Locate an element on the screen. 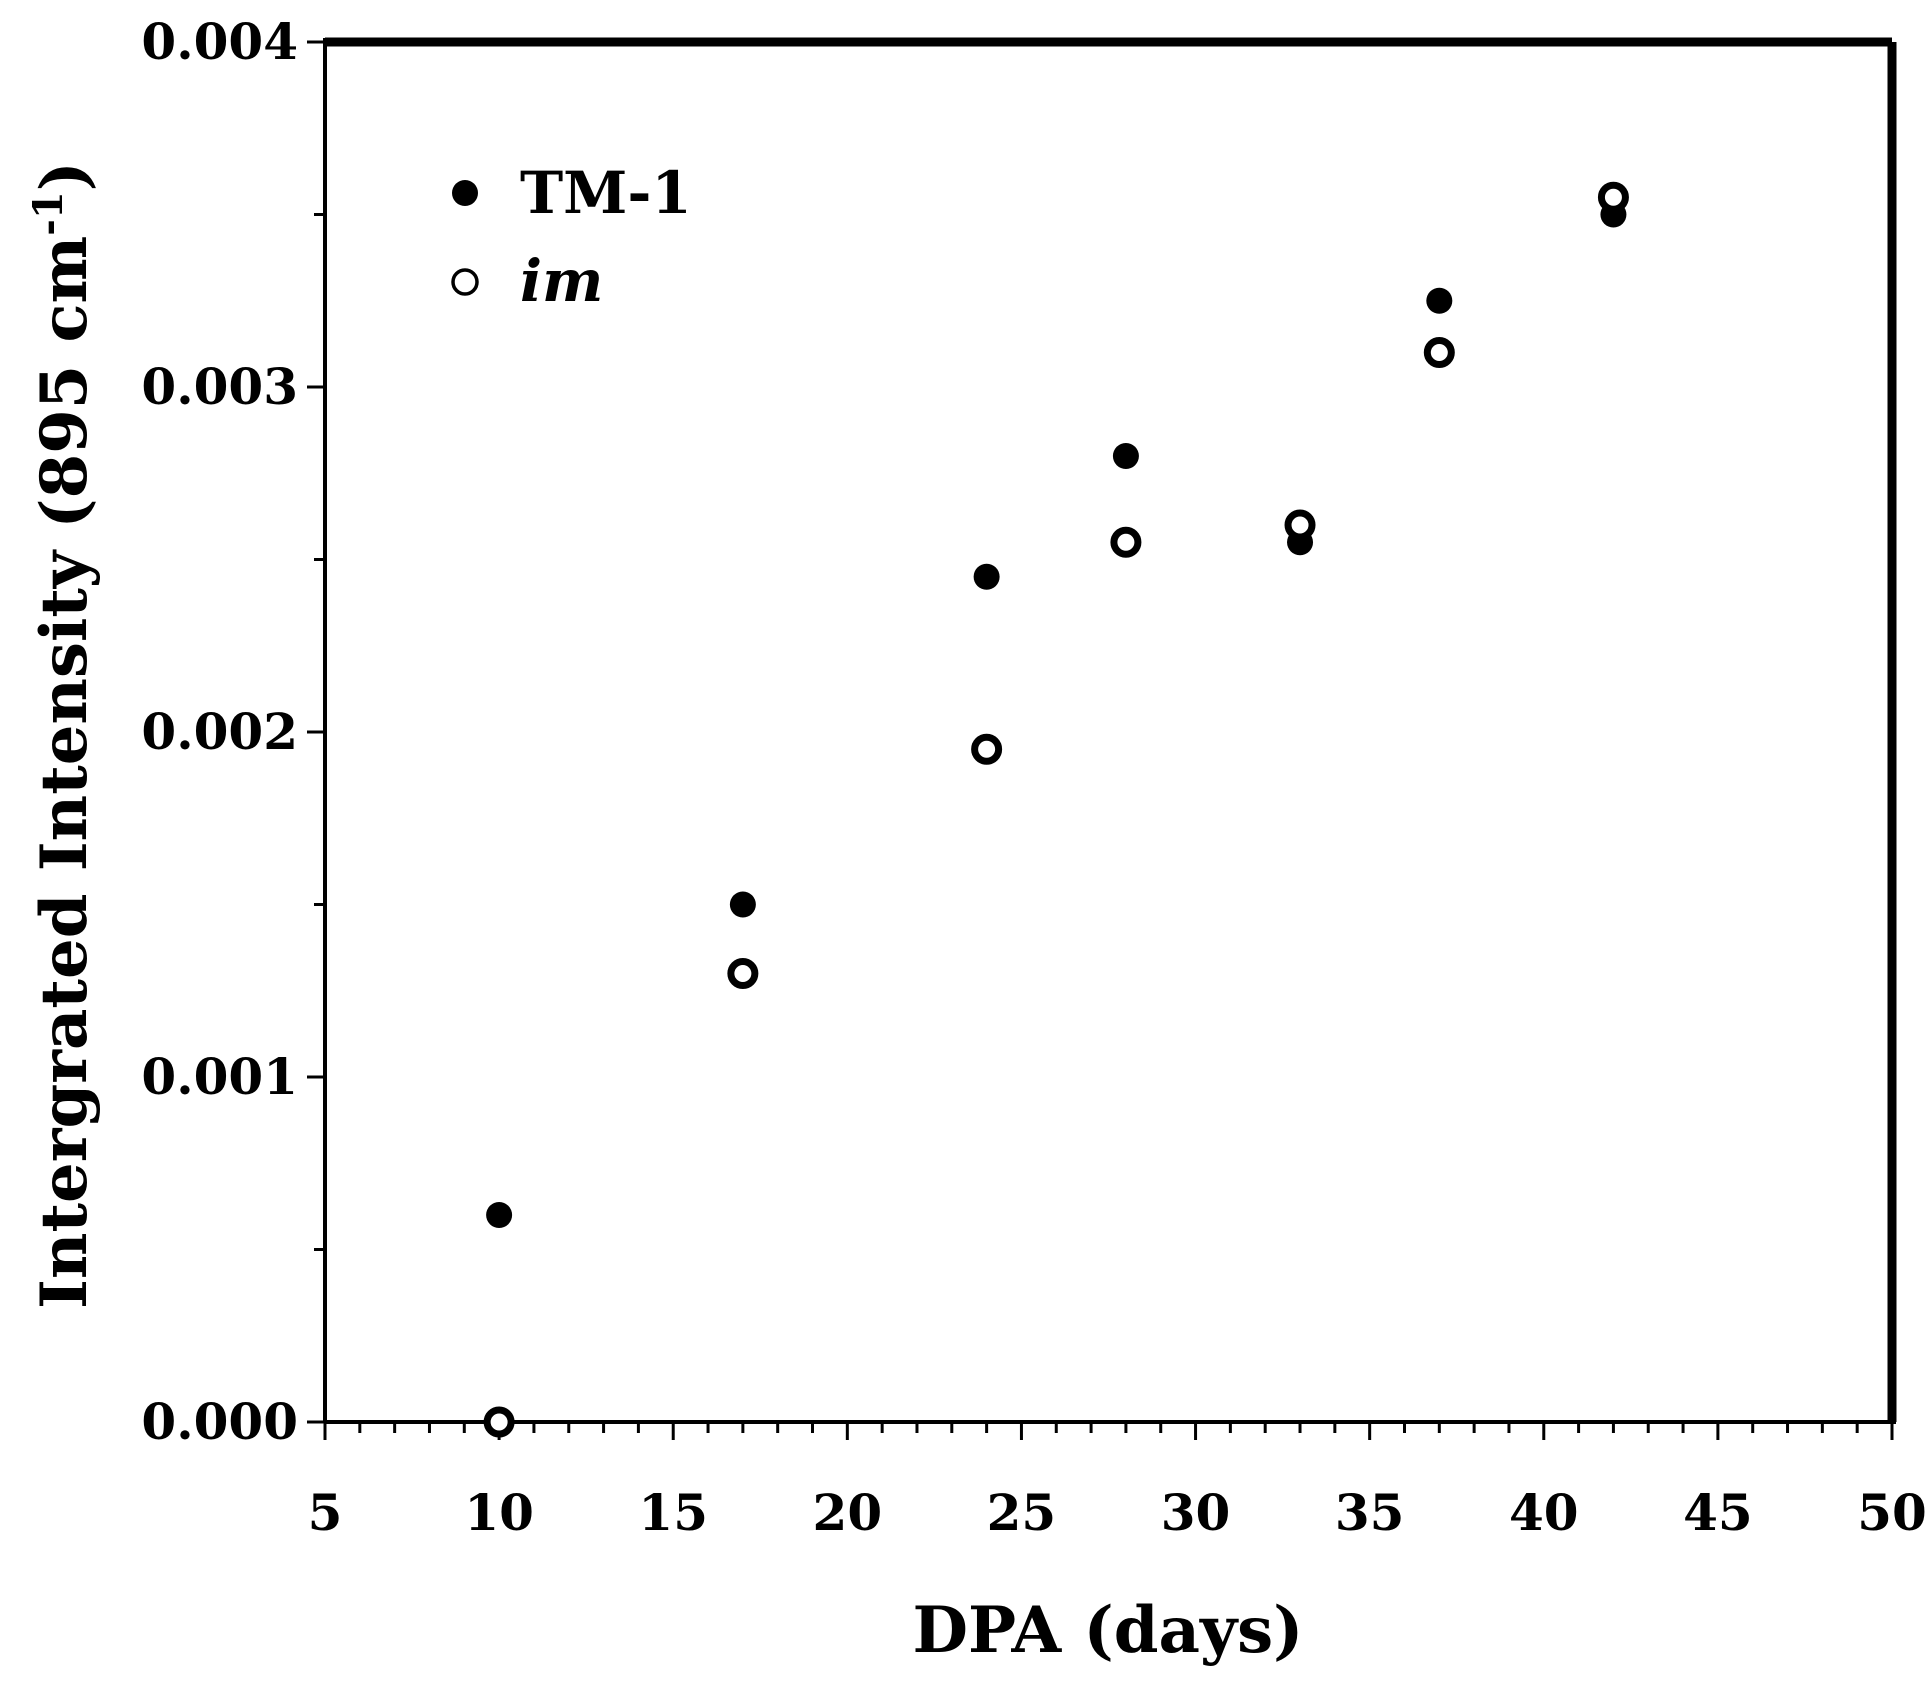 The image size is (1929, 1684). x-tick-label: 40 is located at coordinates (1544, 1512).